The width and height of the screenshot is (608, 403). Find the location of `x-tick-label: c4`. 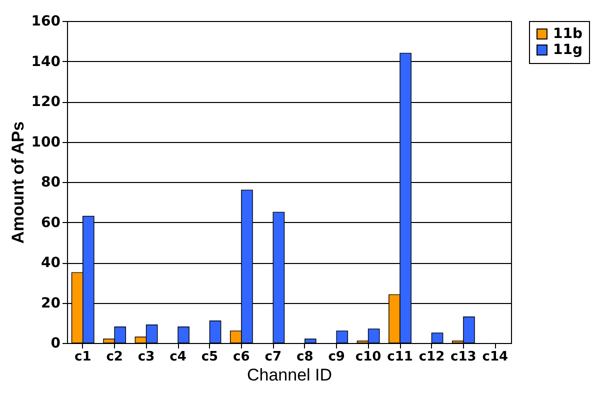

x-tick-label: c4 is located at coordinates (178, 357).